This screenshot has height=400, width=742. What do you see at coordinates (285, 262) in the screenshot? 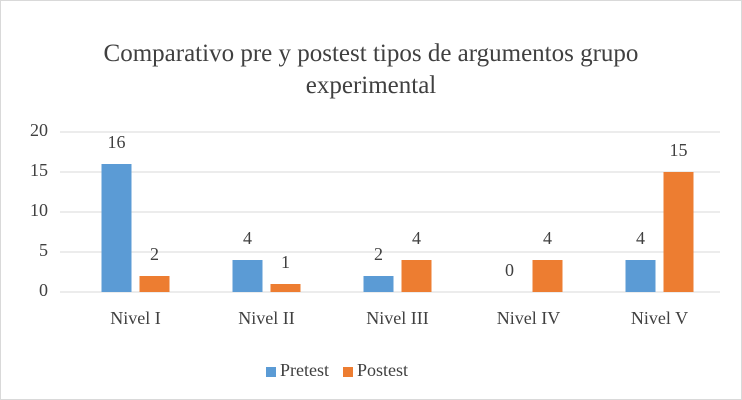
I see `data-label: 1` at bounding box center [285, 262].